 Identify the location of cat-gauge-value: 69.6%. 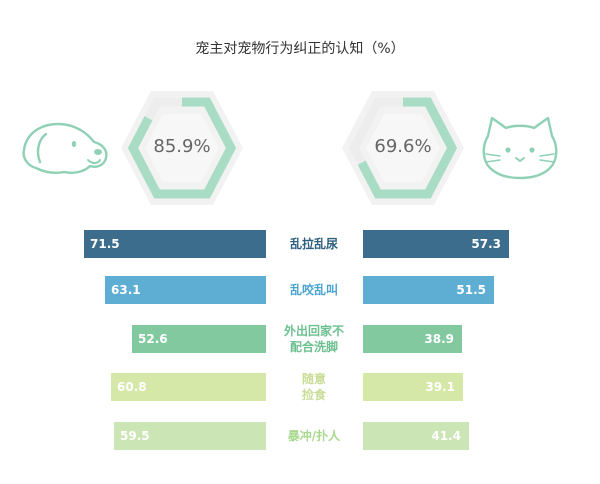
(403, 146).